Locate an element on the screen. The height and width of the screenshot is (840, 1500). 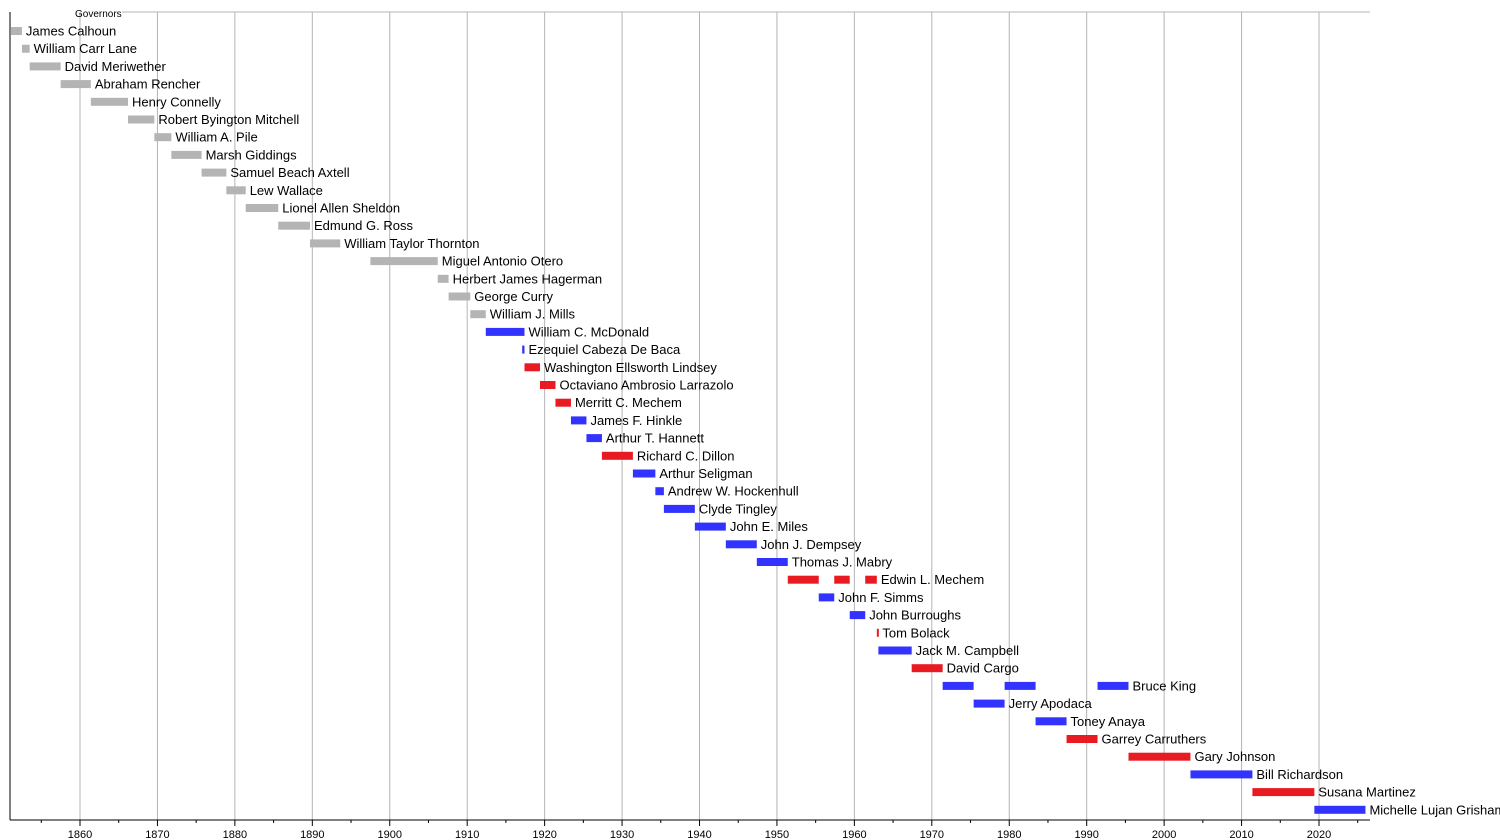
x-tick-label: 1910 is located at coordinates (467, 834).